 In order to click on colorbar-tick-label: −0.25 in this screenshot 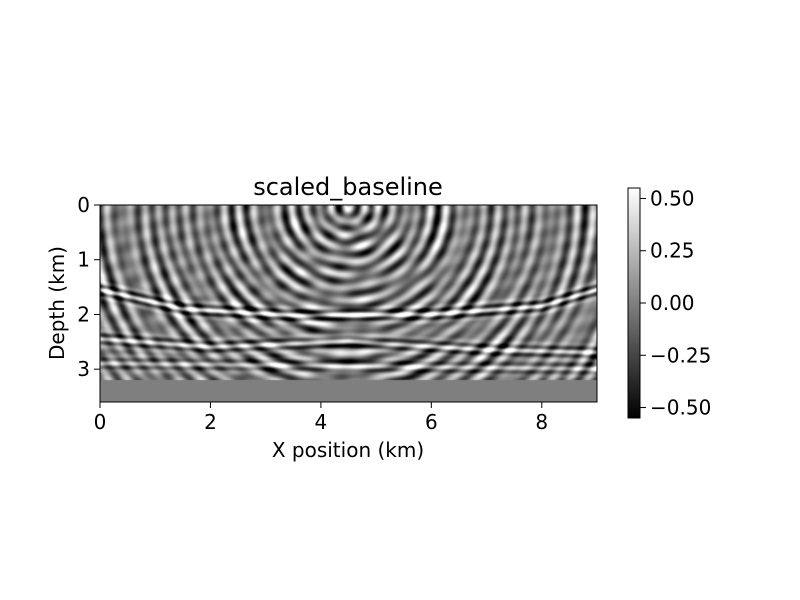, I will do `click(680, 355)`.